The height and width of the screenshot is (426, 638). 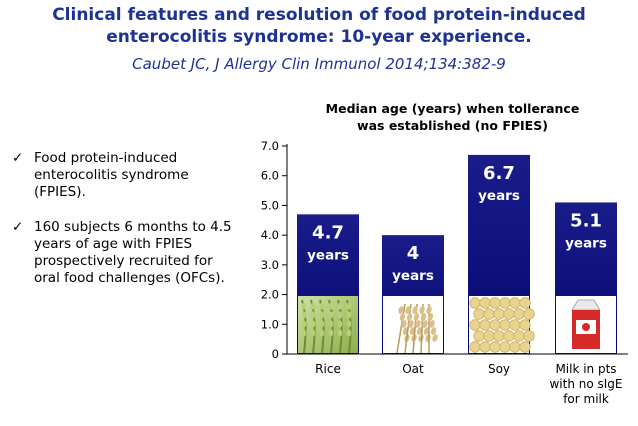 I want to click on data-label: 4.7, so click(x=328, y=232).